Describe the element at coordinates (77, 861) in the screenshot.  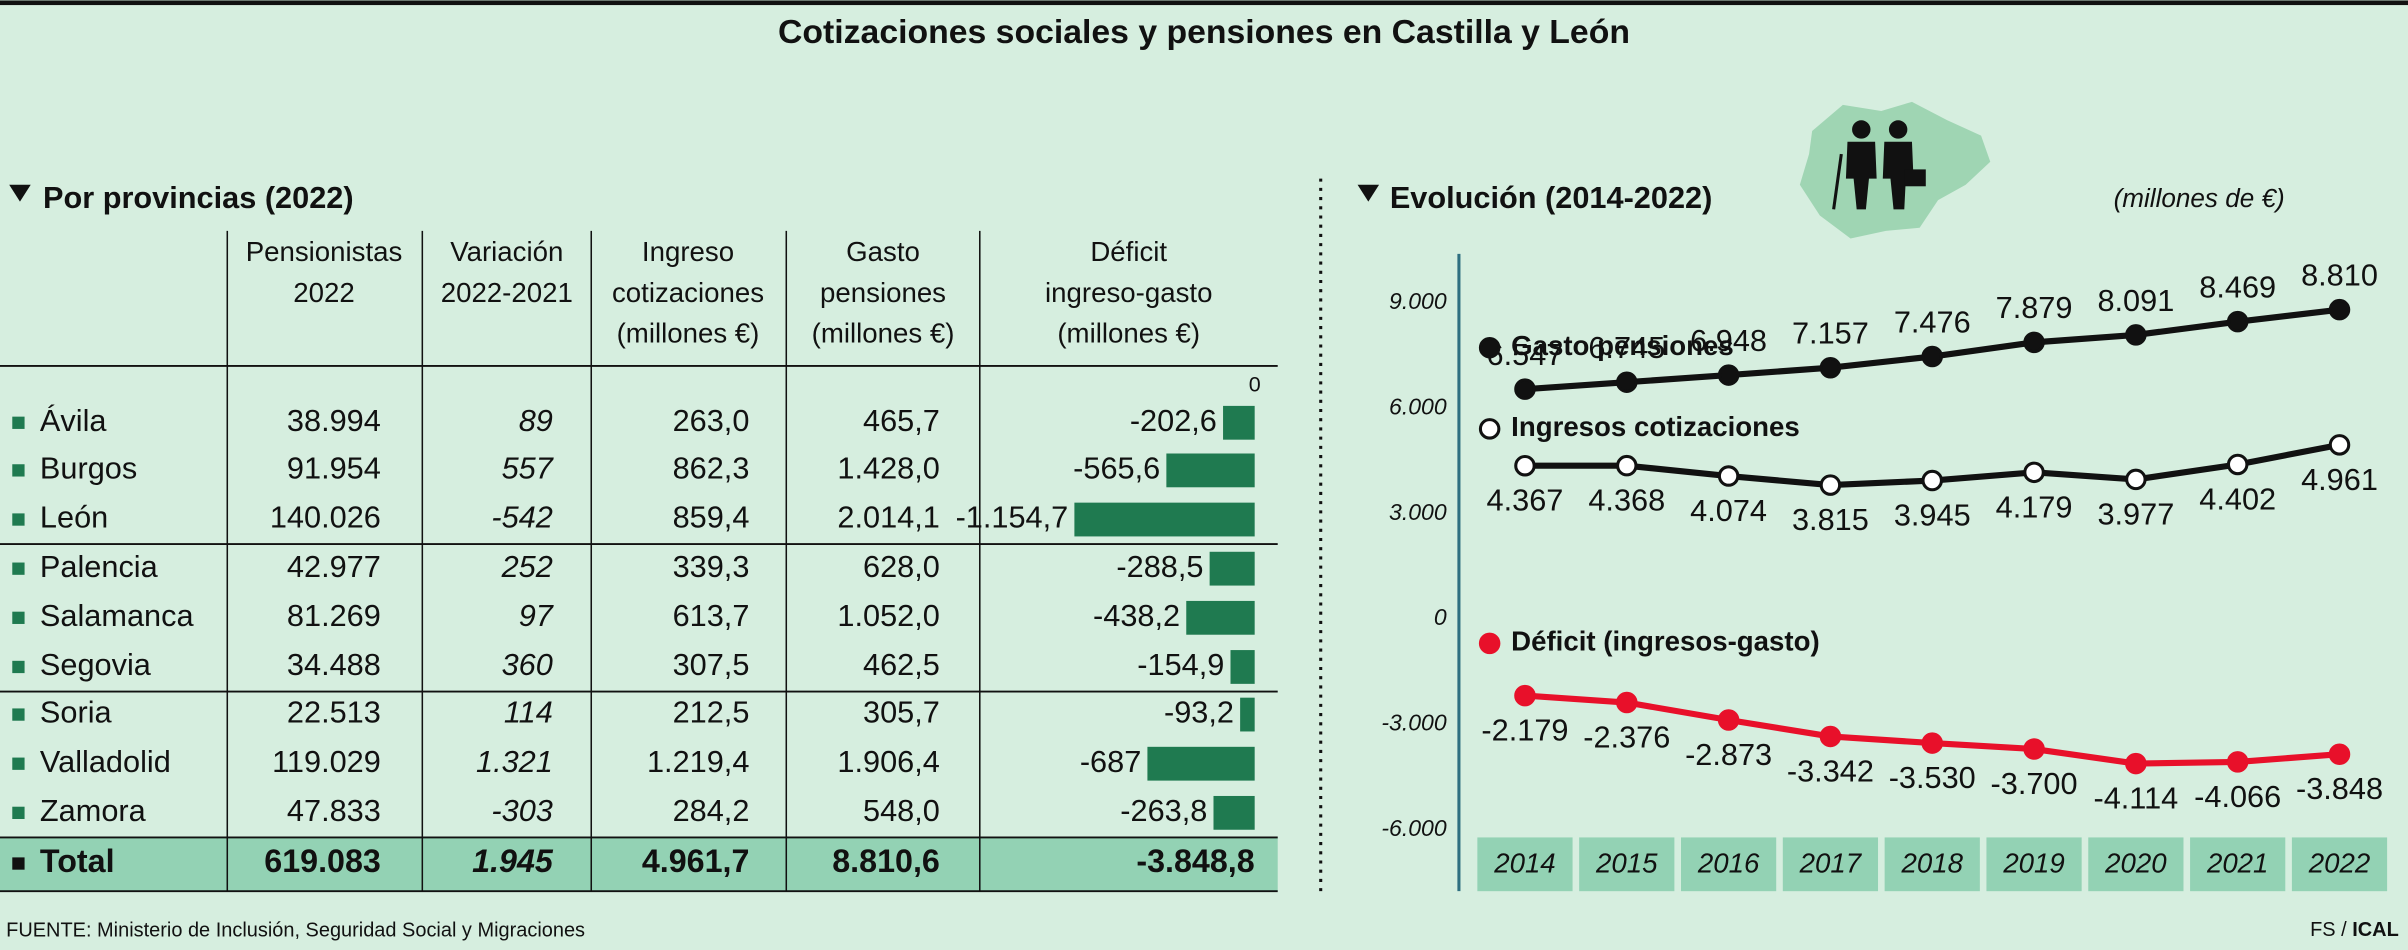
I see `row-name: Total` at that location.